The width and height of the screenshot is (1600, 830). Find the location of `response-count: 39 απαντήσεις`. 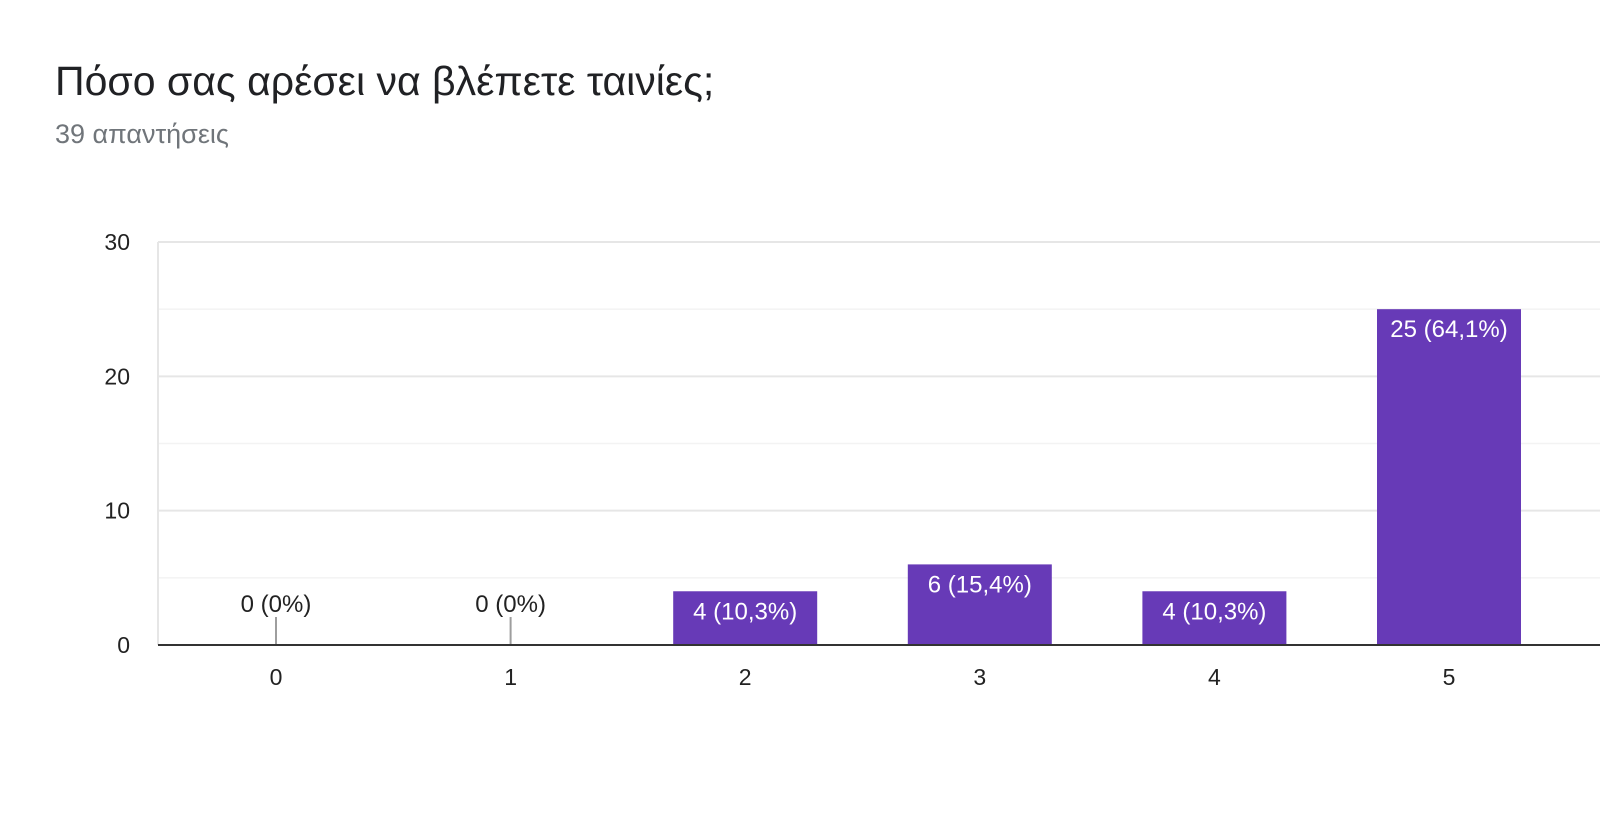

response-count: 39 απαντήσεις is located at coordinates (142, 134).